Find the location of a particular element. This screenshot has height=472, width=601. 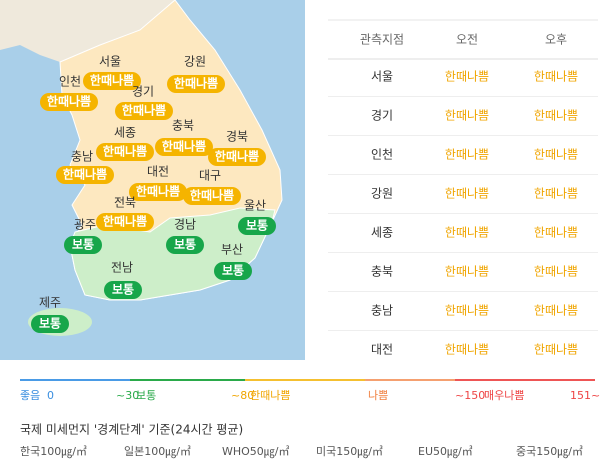

table-cell: 인천 is located at coordinates (382, 154).